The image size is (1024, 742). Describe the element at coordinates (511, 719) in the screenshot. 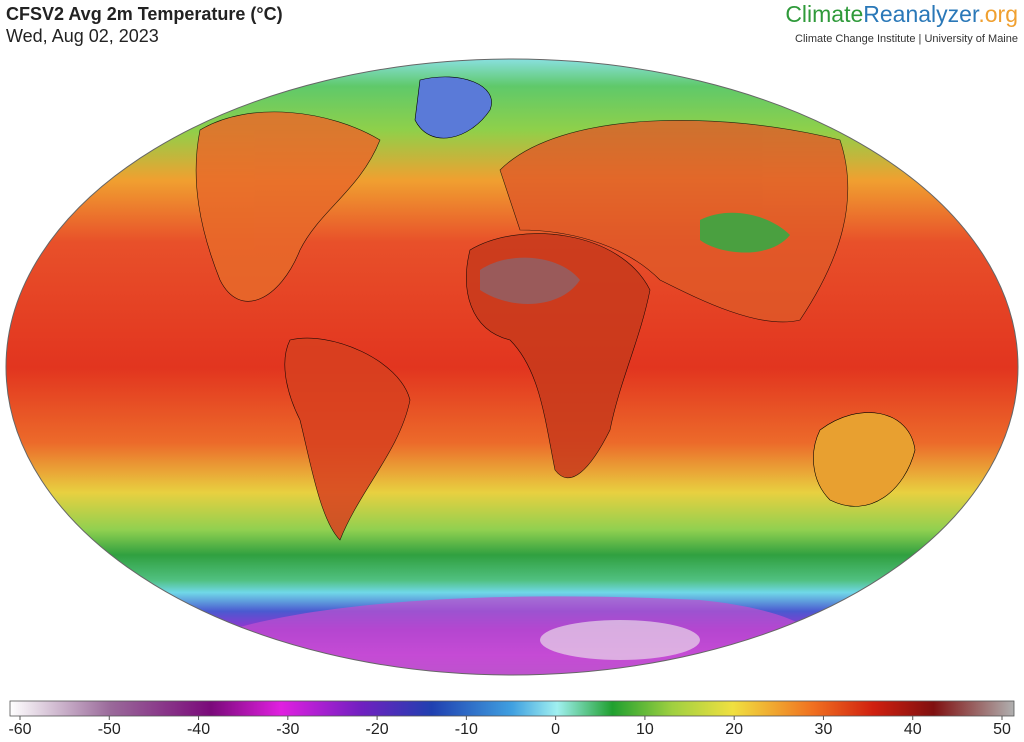

I see `colorbar: -60 -50 -40 -30 -20 -10 0 10 20 30 40 50` at that location.